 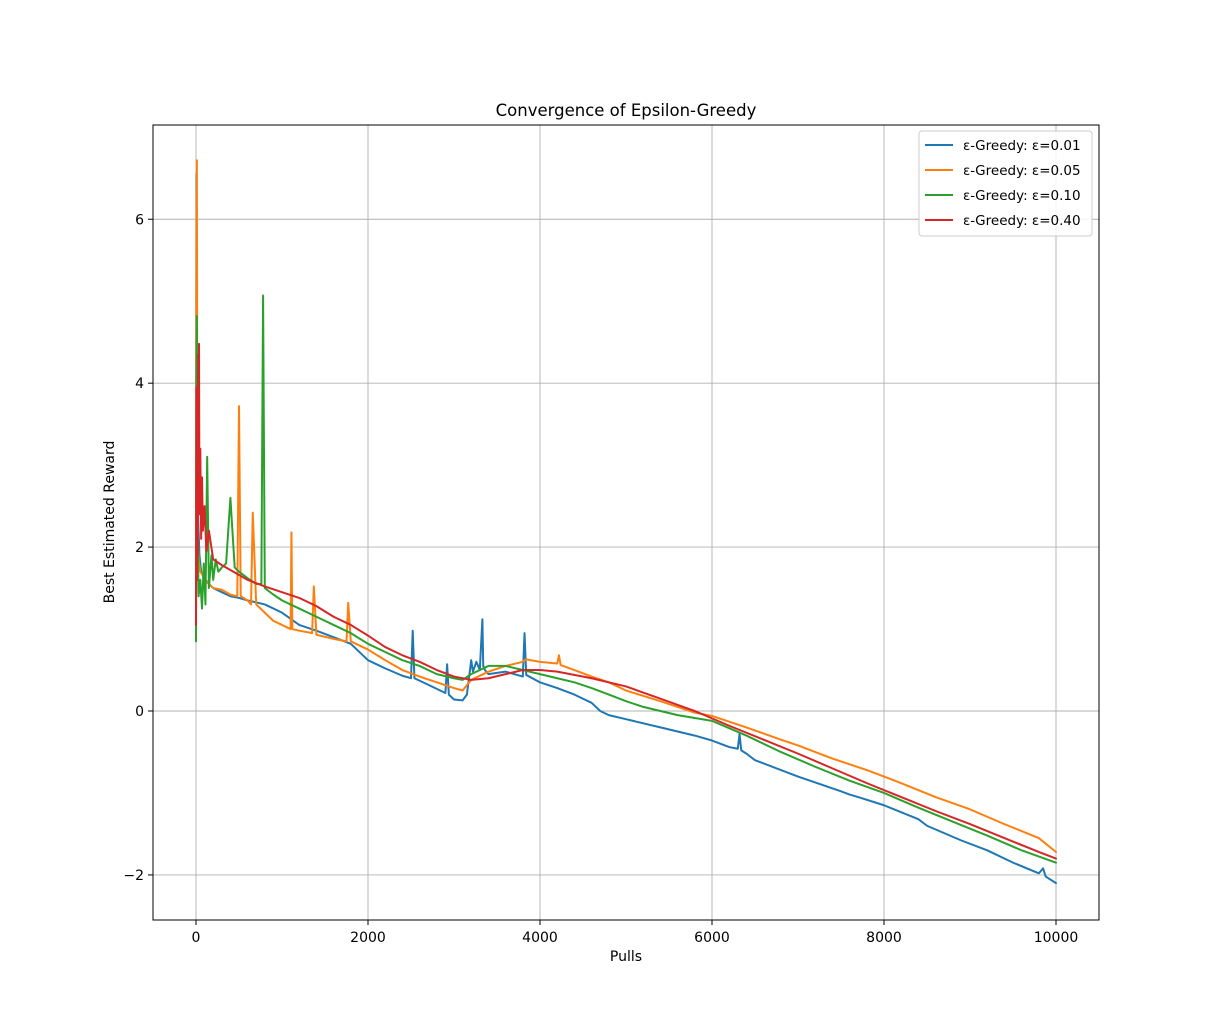 I want to click on y-axis: −2 0 2 4 6, so click(x=138, y=548).